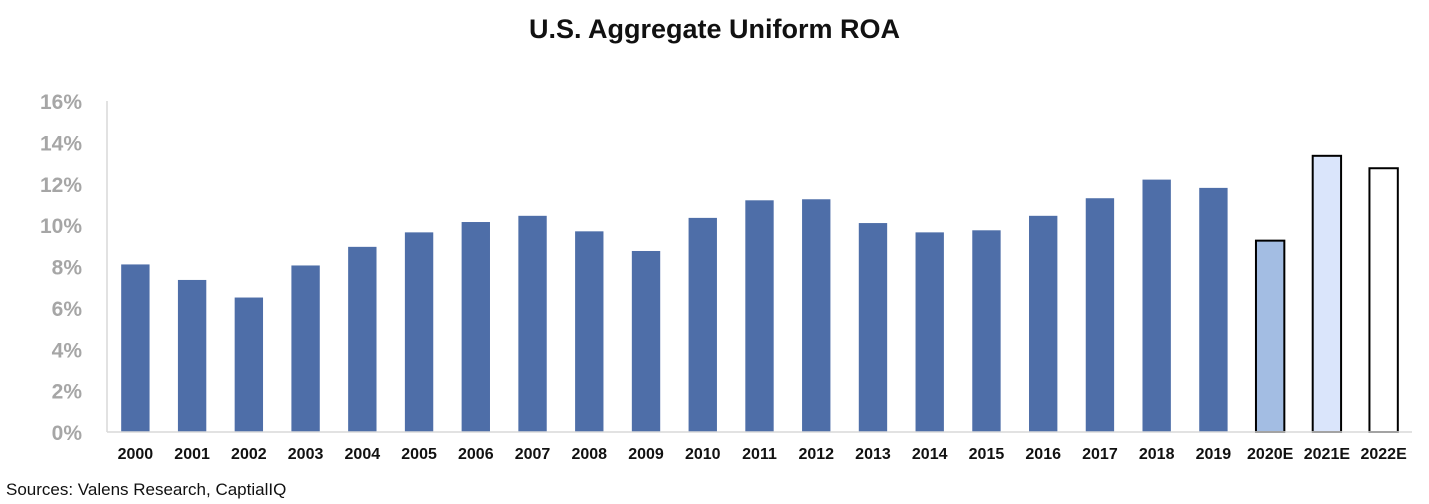 This screenshot has width=1429, height=504. What do you see at coordinates (702, 324) in the screenshot?
I see `bar-2010` at bounding box center [702, 324].